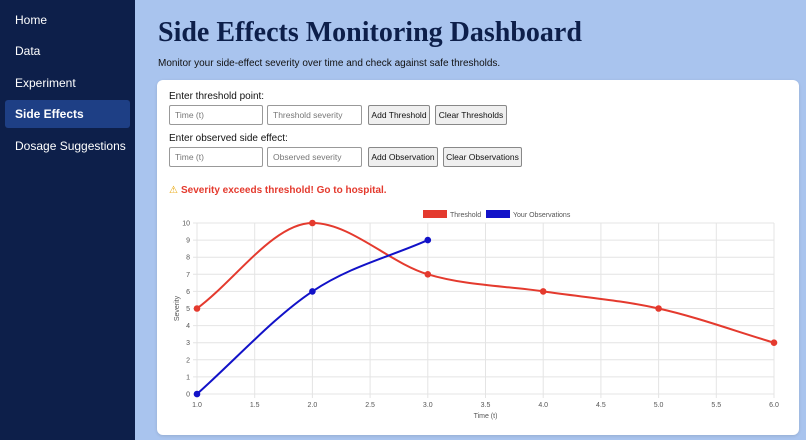  I want to click on add-observation-button: Add Observation, so click(403, 157).